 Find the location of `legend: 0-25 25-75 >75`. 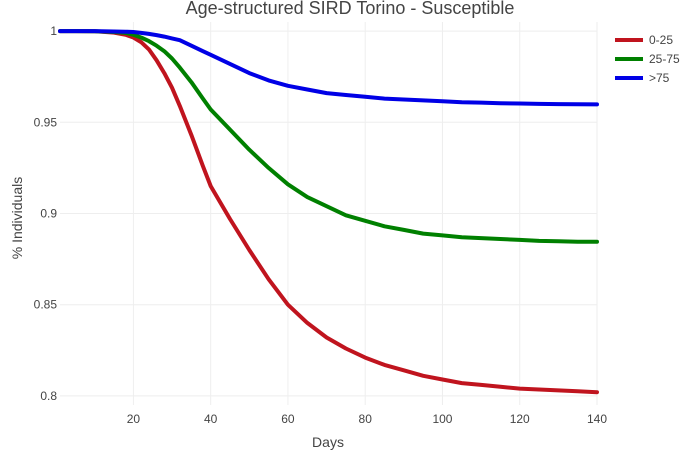

legend: 0-25 25-75 >75 is located at coordinates (647, 59).